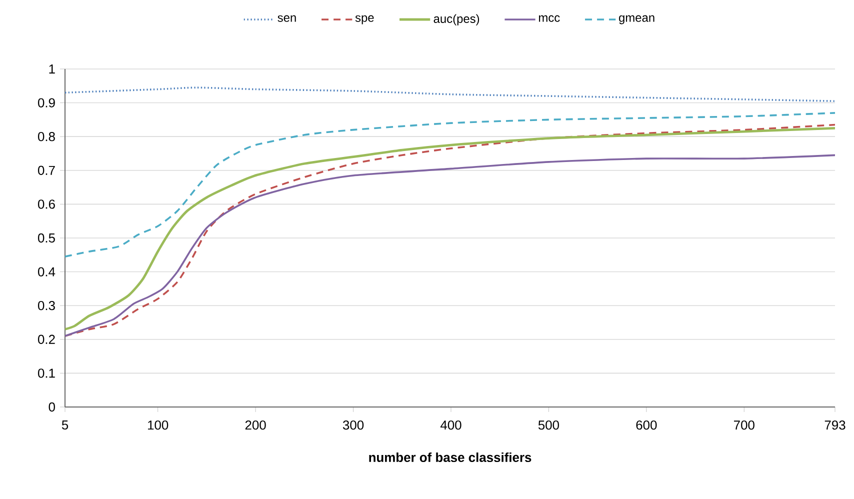 This screenshot has width=854, height=499. Describe the element at coordinates (65, 425) in the screenshot. I see `x-tick-label: 5` at that location.